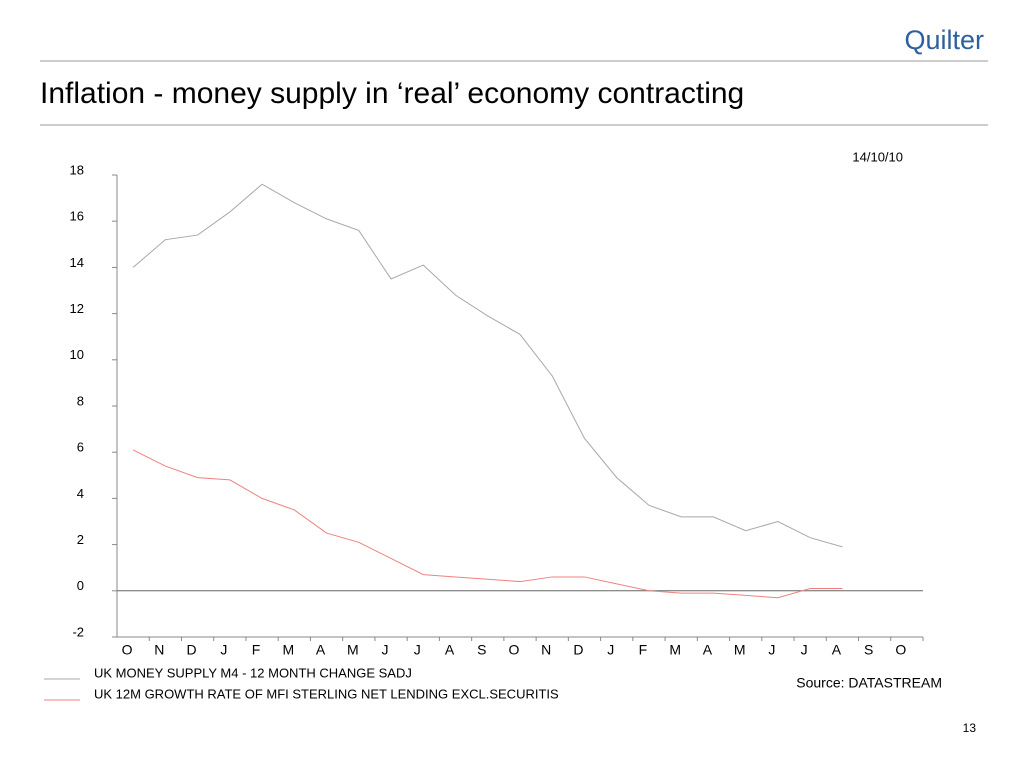 The width and height of the screenshot is (1024, 773). I want to click on y-tick-label: 2, so click(80, 539).